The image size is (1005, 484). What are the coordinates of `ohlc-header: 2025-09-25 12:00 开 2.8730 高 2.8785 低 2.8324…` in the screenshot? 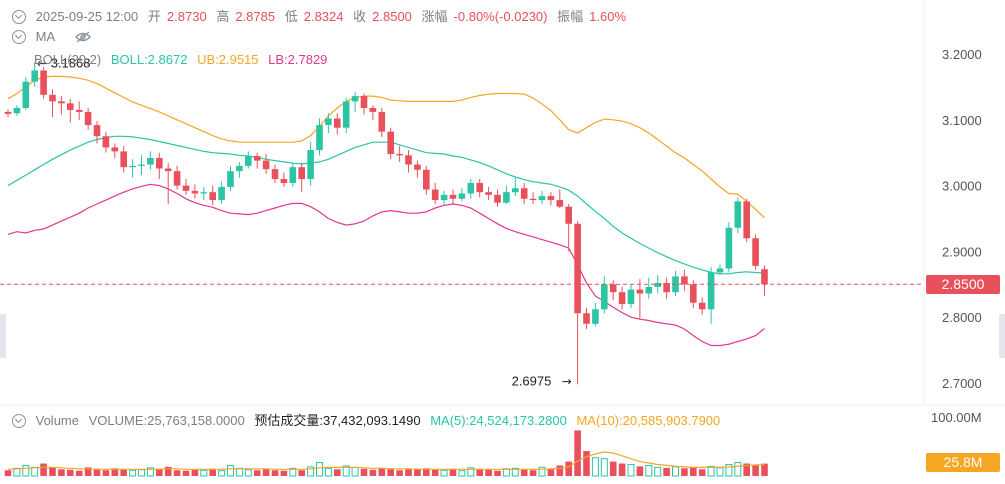 It's located at (322, 15).